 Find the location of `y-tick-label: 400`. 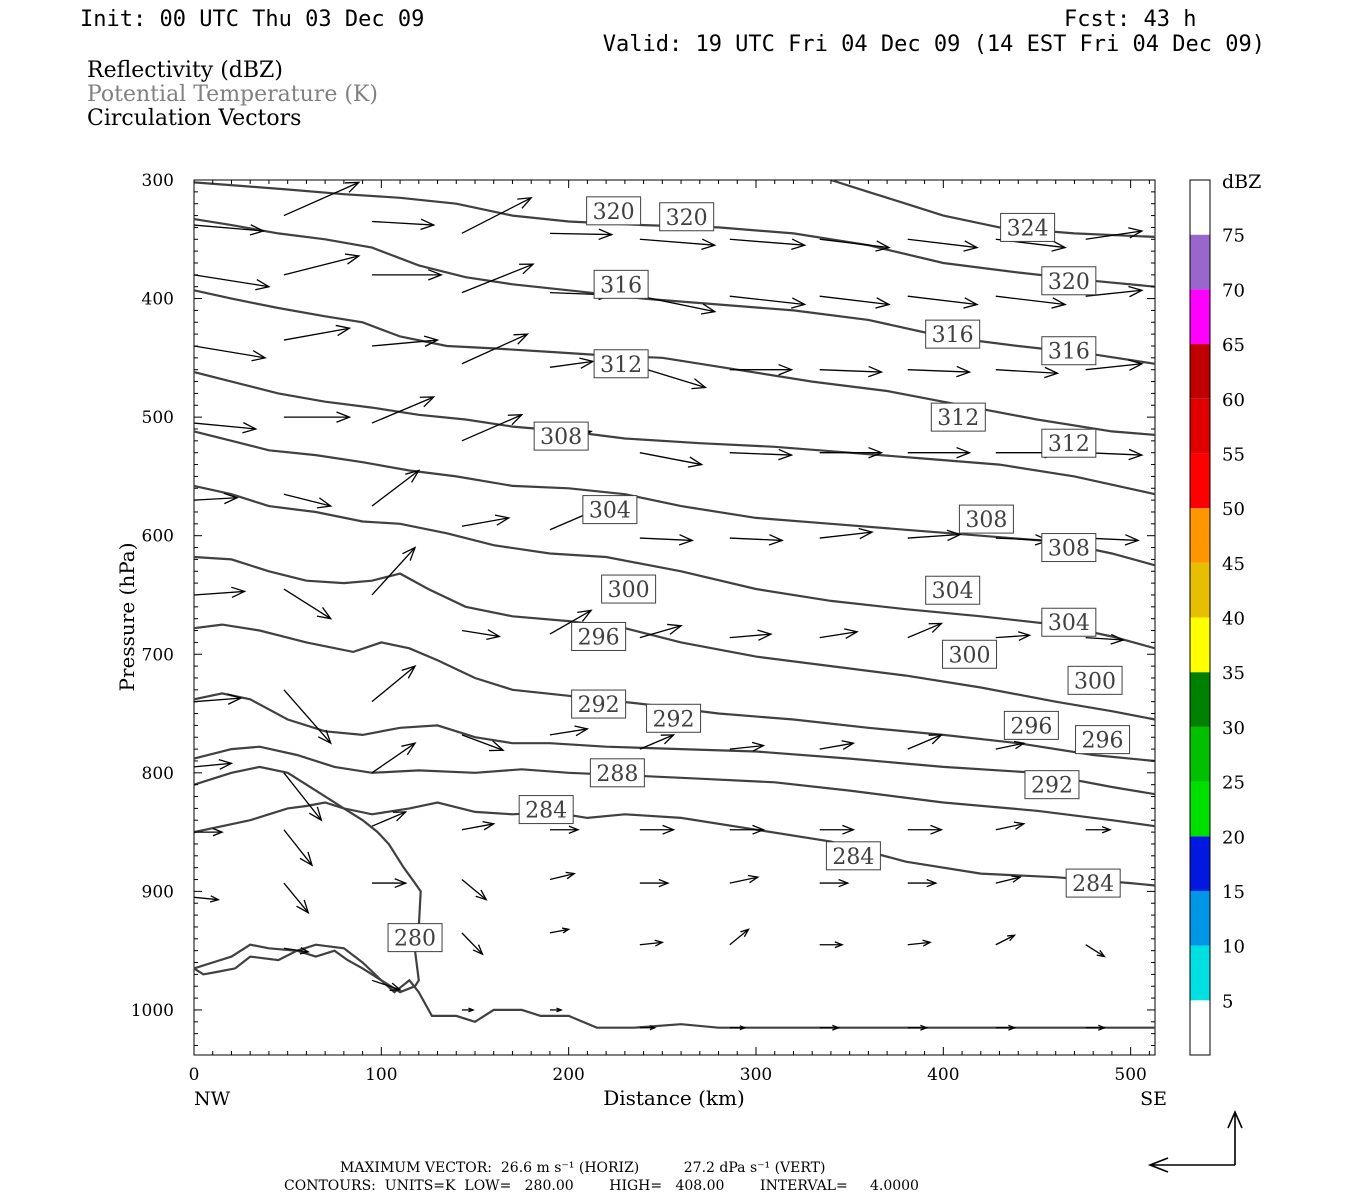

y-tick-label: 400 is located at coordinates (158, 300).